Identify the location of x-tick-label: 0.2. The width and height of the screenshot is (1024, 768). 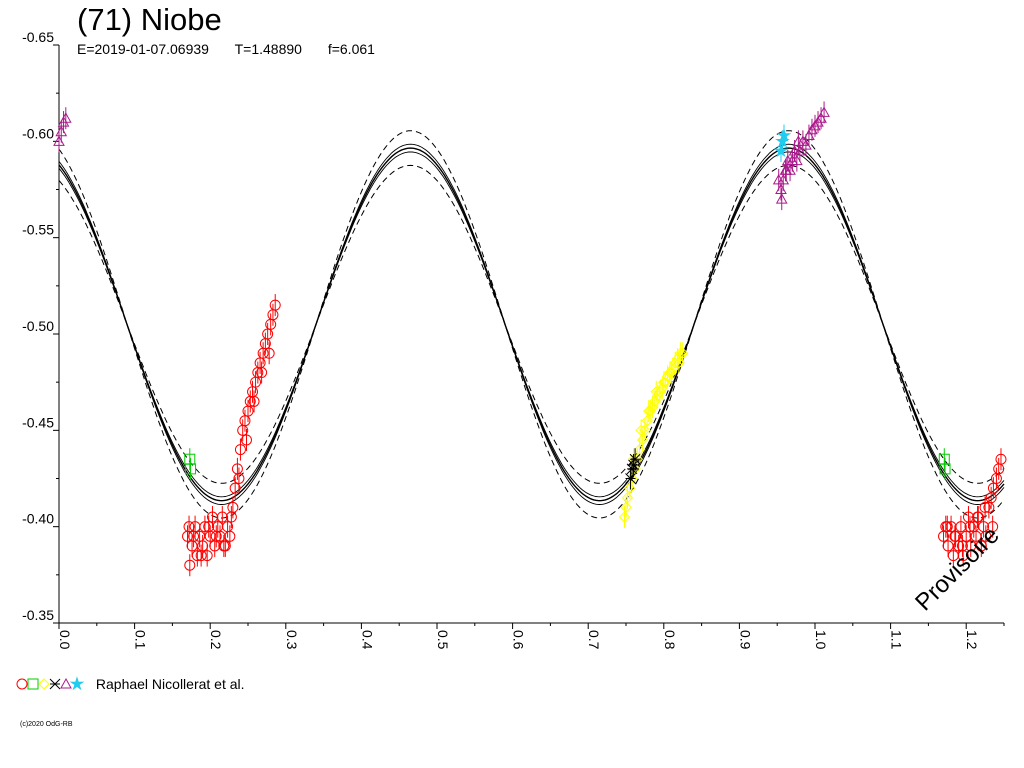
(216, 640).